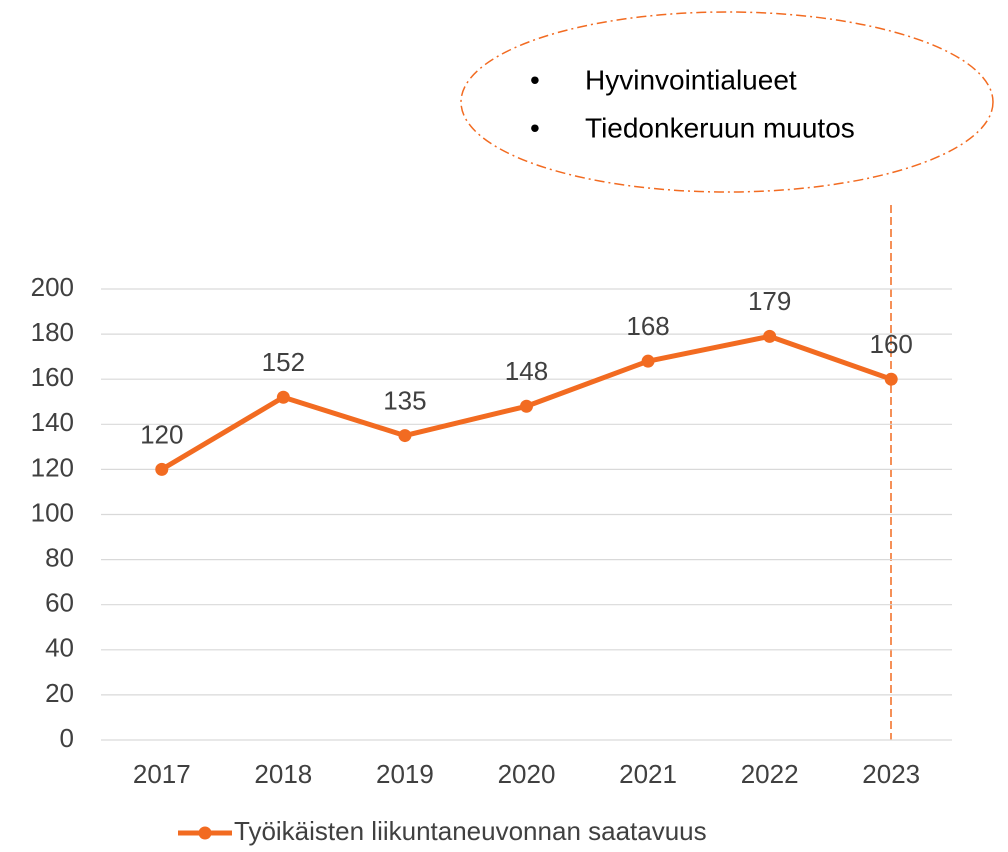 Image resolution: width=1008 pixels, height=852 pixels. What do you see at coordinates (648, 774) in the screenshot?
I see `x-tick-label: 2021` at bounding box center [648, 774].